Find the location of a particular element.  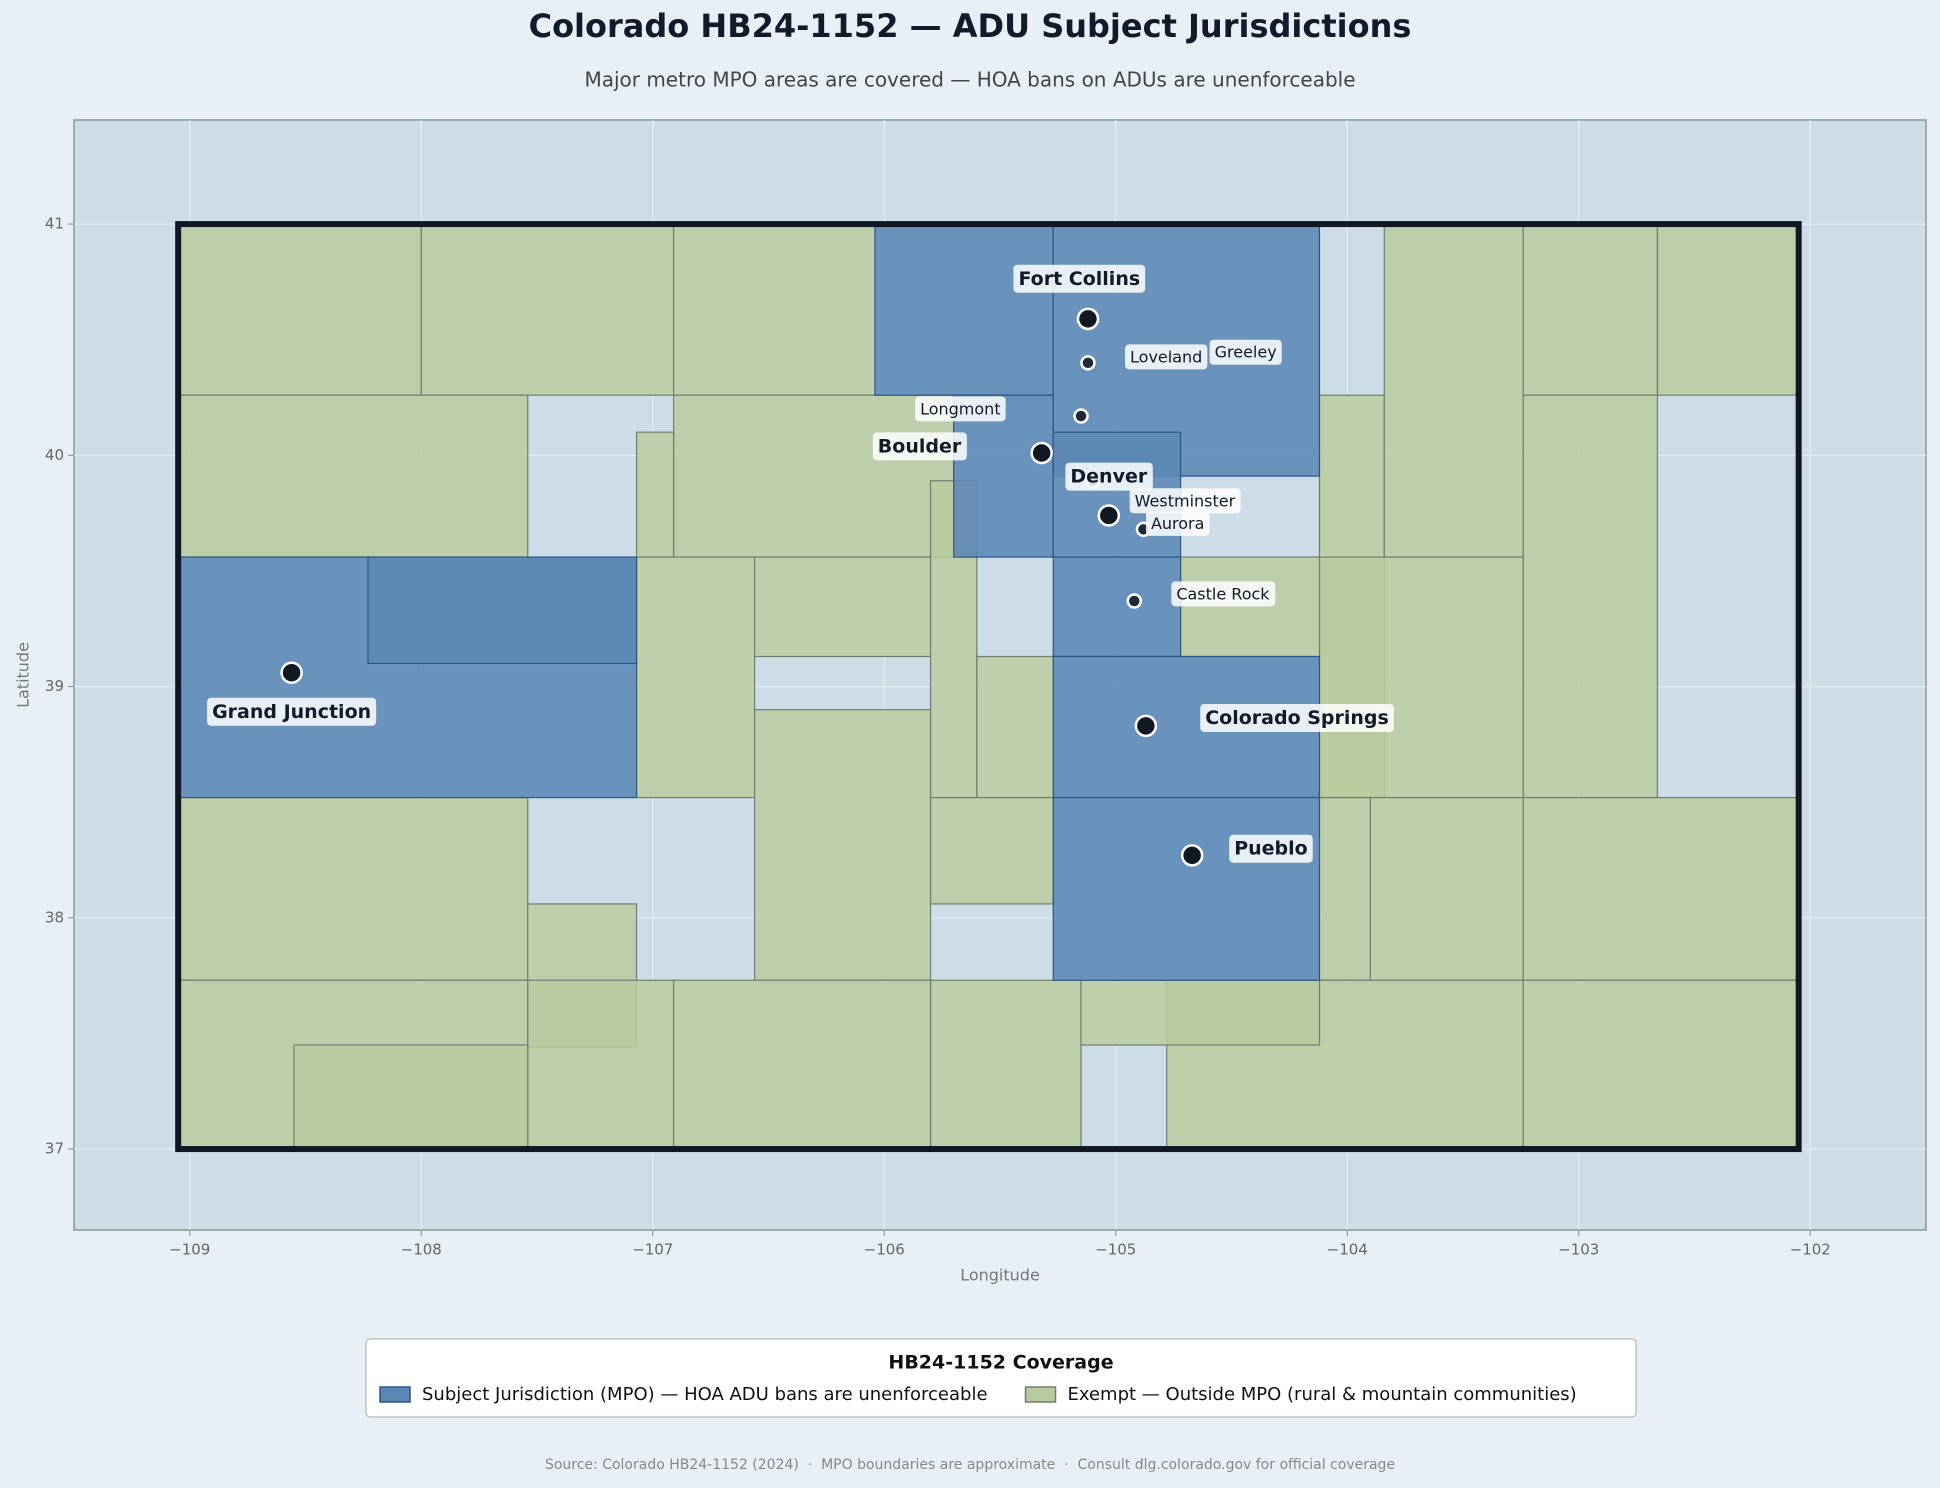

city-label: Boulder is located at coordinates (920, 446).